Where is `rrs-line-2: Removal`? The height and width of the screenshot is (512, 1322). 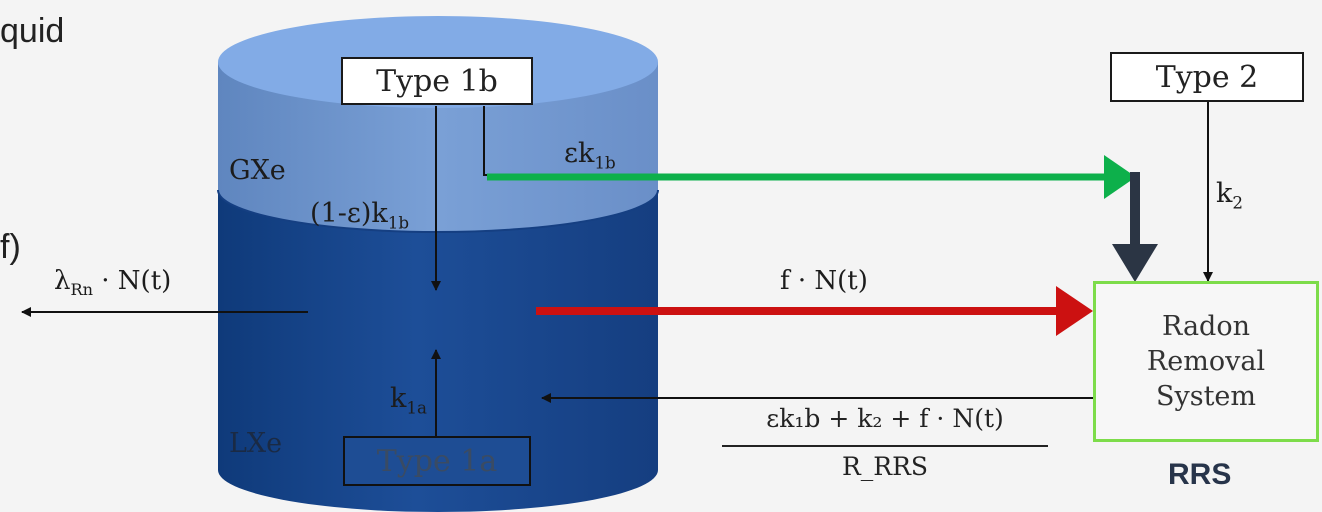
rrs-line-2: Removal is located at coordinates (1206, 361).